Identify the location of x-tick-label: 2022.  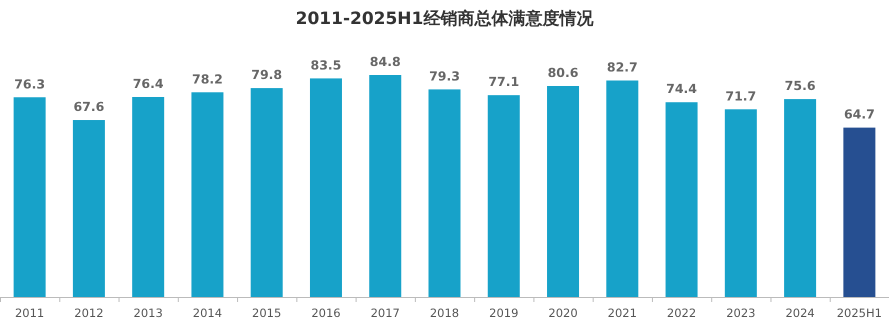
(681, 313).